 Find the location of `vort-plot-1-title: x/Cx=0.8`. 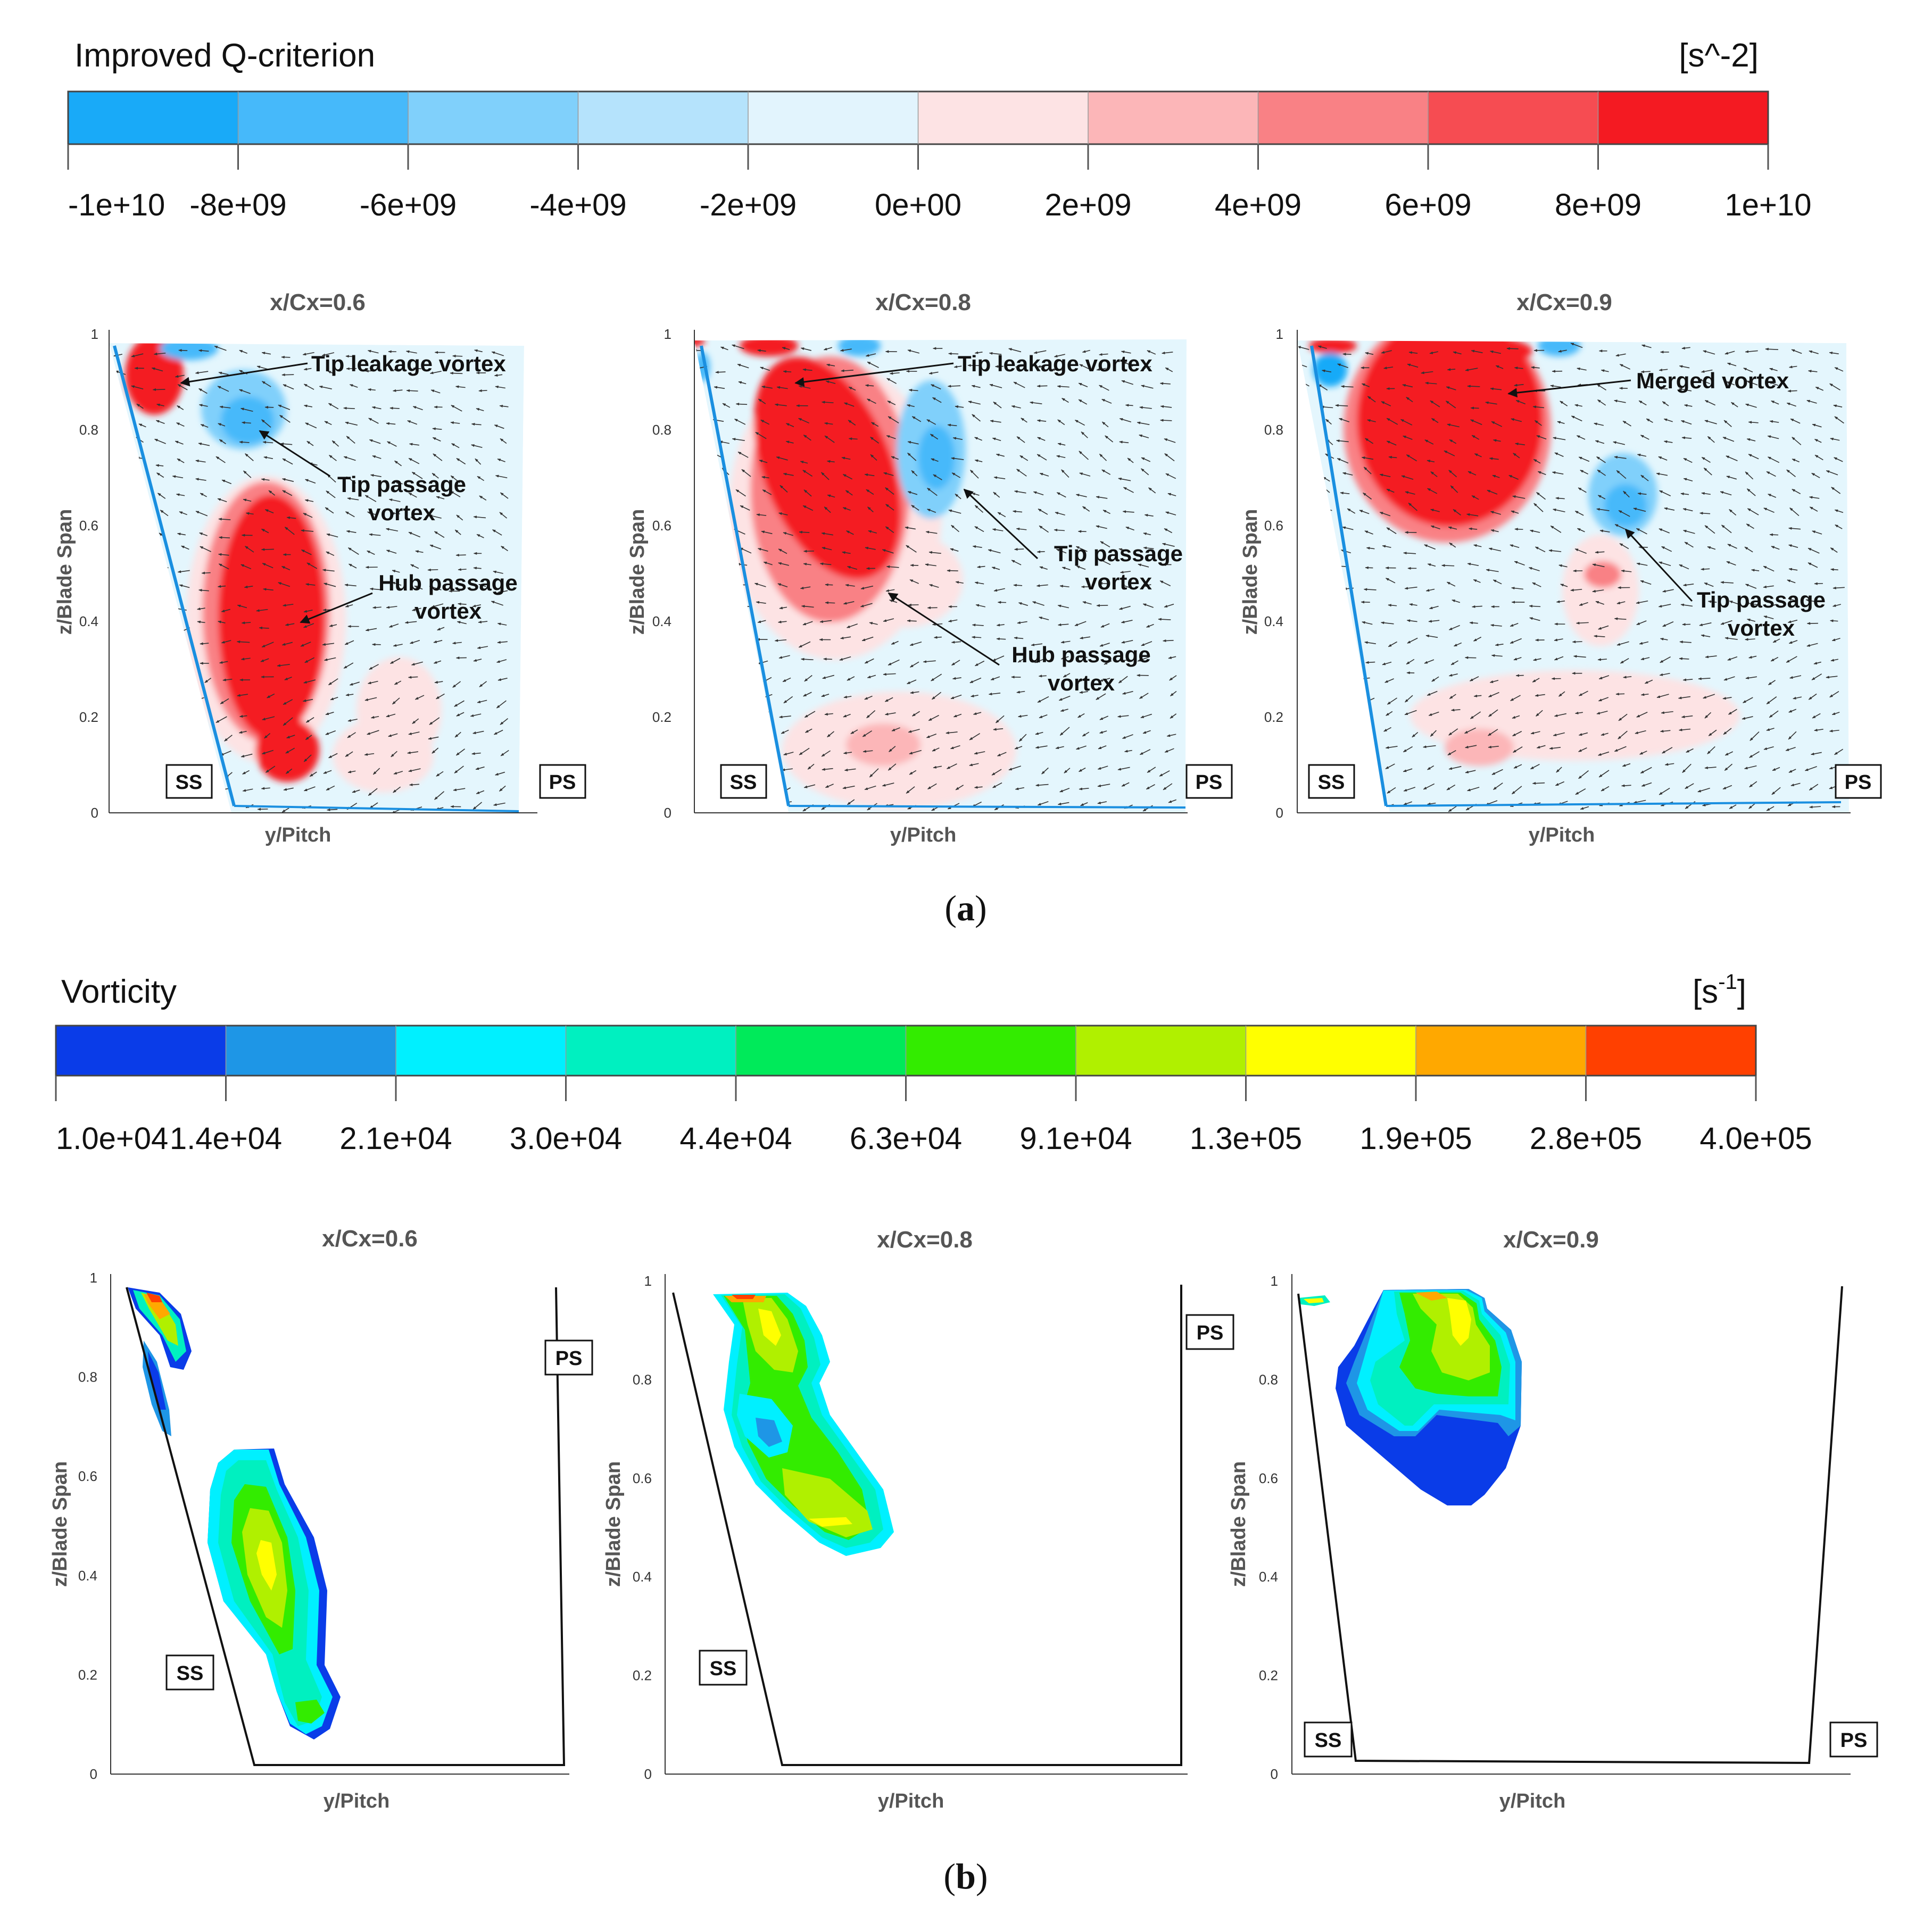

vort-plot-1-title: x/Cx=0.8 is located at coordinates (925, 1240).